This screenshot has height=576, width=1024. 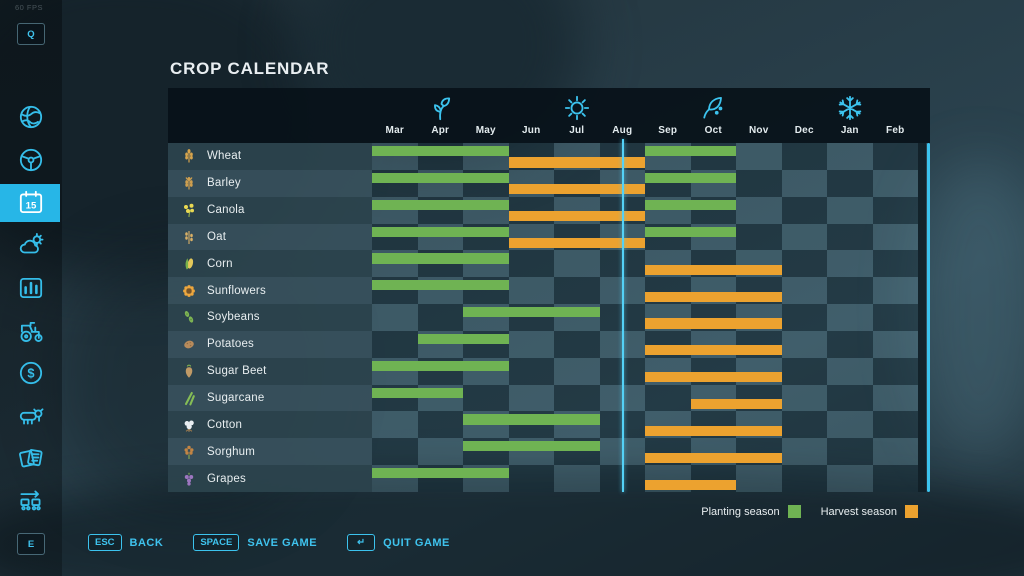 What do you see at coordinates (645, 425) in the screenshot?
I see `crop-grid` at bounding box center [645, 425].